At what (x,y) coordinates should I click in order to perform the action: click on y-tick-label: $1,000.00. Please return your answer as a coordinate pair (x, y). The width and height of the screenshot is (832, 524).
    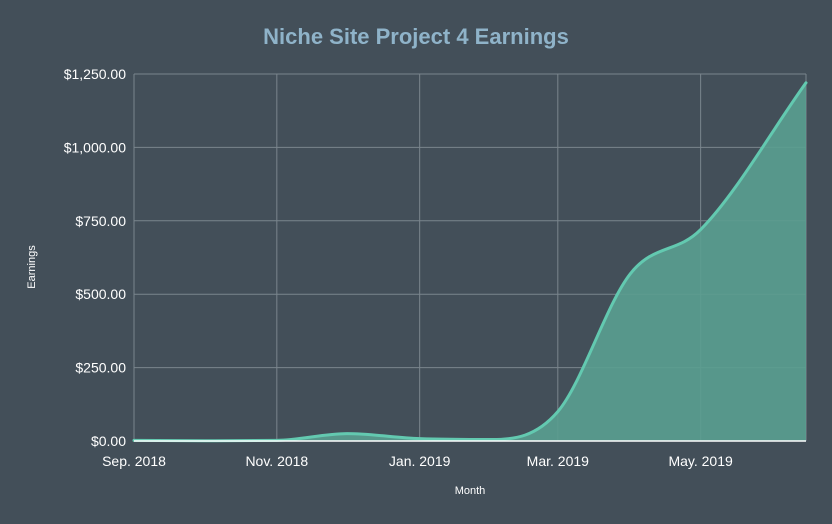
    Looking at the image, I should click on (95, 147).